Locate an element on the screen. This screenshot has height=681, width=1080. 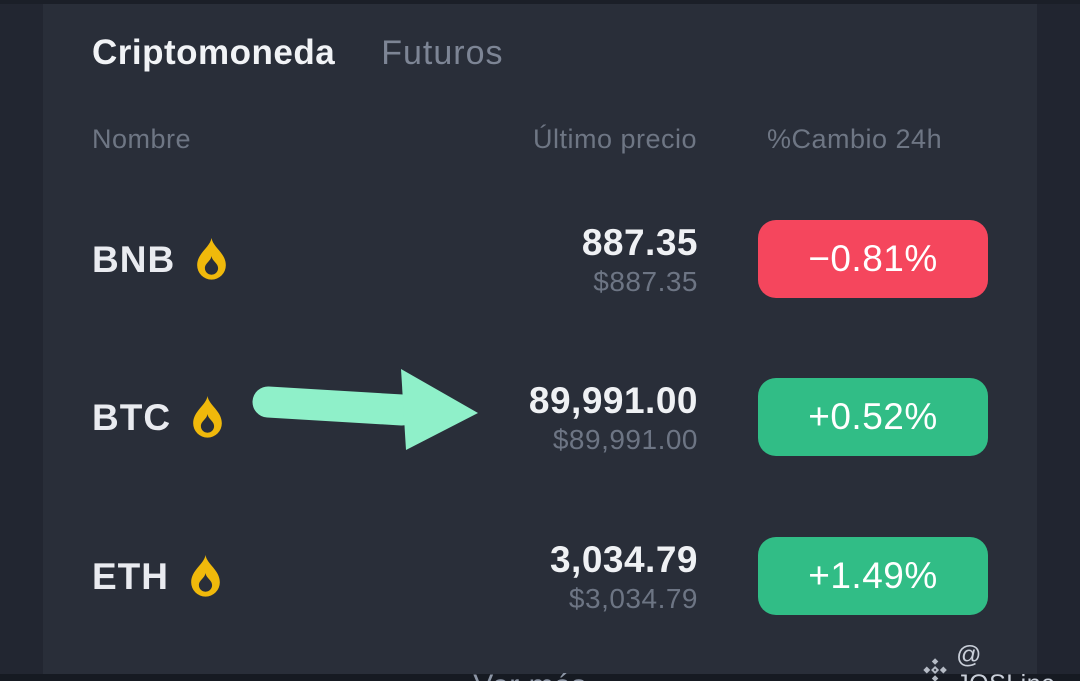
watermark: @ JOSLine is located at coordinates (1001, 661).